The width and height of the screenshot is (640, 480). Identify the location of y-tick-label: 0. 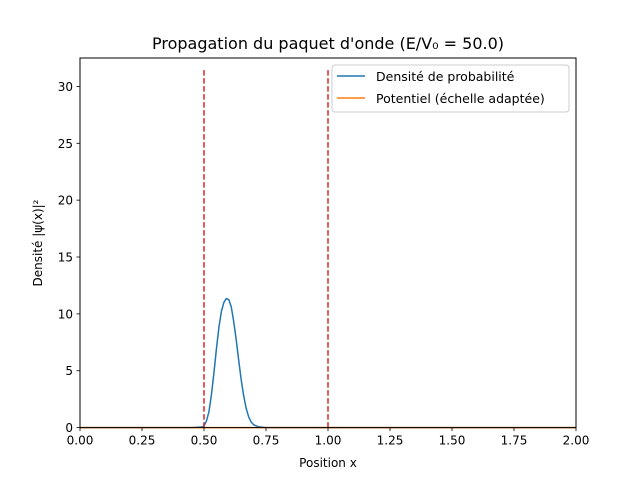
(69, 428).